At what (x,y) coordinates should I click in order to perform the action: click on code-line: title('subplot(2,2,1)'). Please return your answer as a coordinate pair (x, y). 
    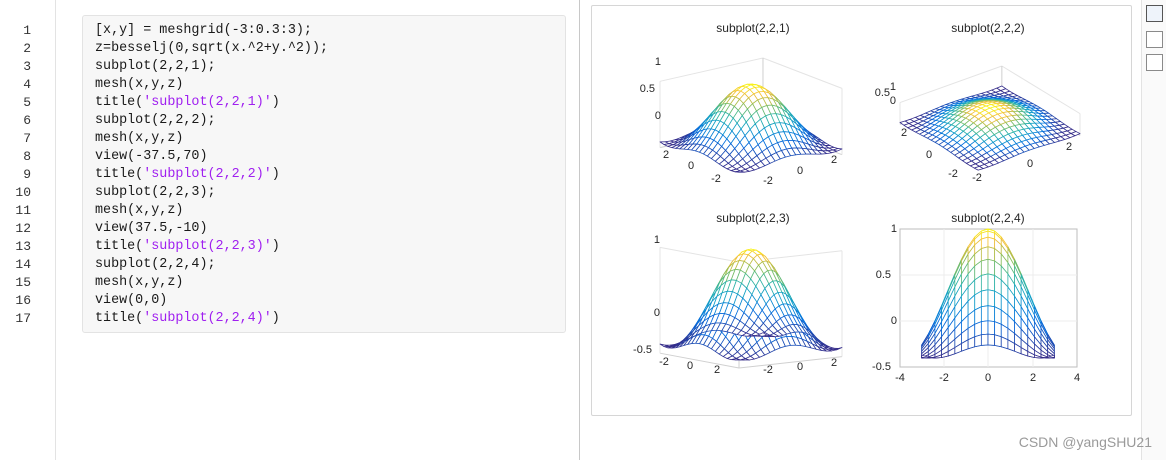
    Looking at the image, I should click on (187, 103).